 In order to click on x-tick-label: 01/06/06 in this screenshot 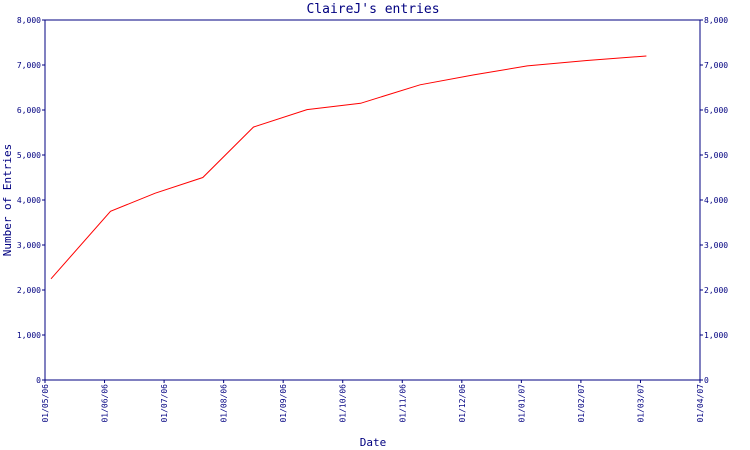, I will do `click(105, 403)`.